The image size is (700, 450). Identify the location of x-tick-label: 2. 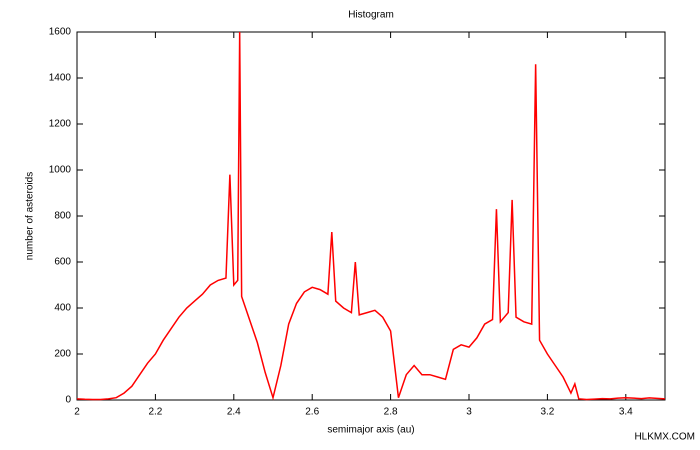
(77, 412).